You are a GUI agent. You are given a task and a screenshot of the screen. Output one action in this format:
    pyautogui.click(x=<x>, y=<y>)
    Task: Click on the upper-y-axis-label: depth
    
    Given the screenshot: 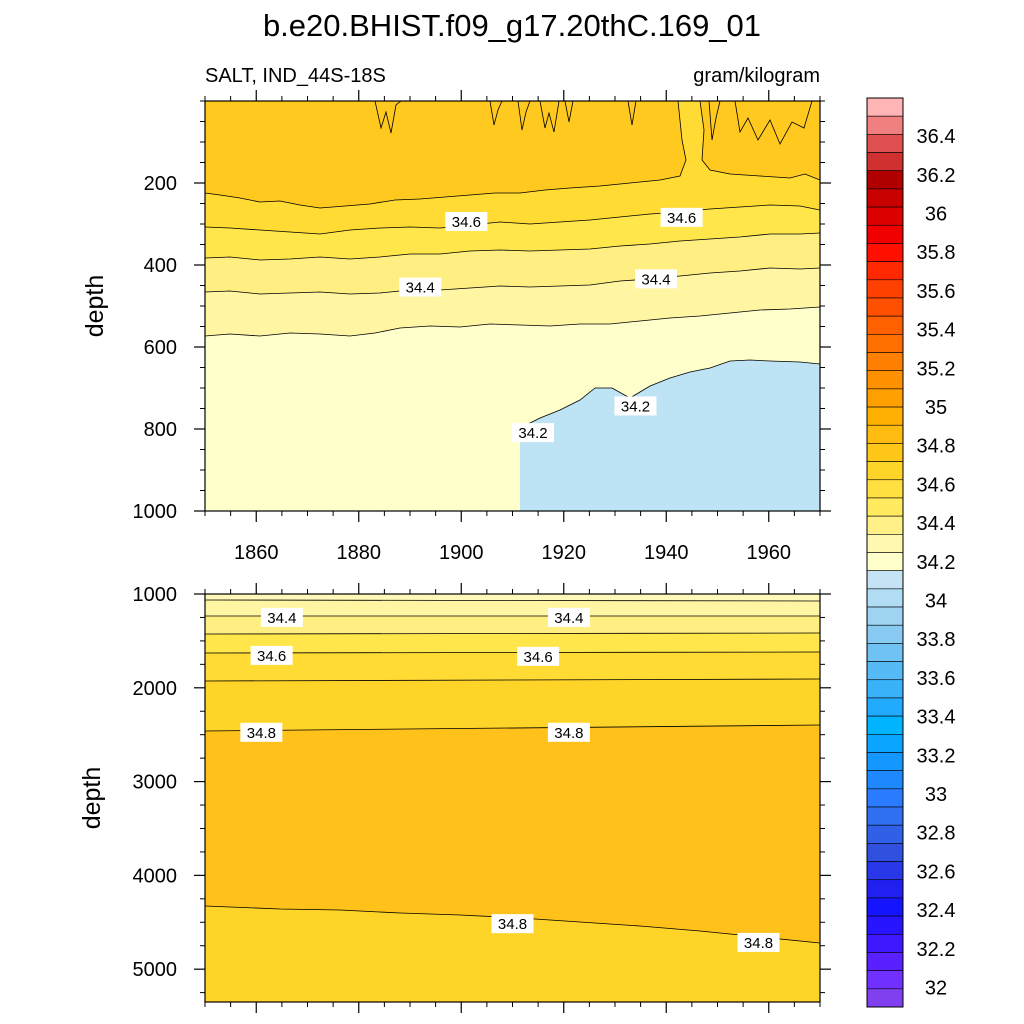 What is the action you would take?
    pyautogui.click(x=95, y=306)
    